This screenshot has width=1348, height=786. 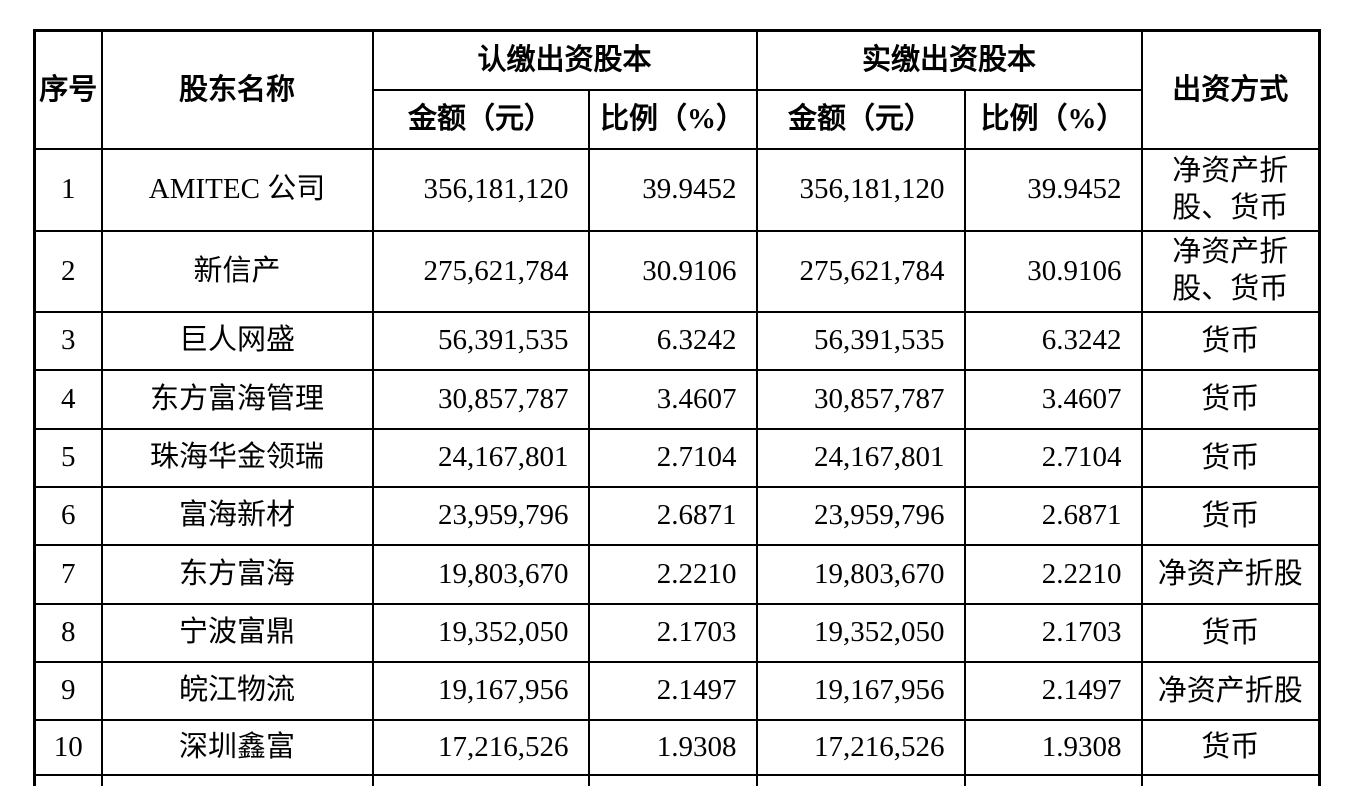 I want to click on contribution-method-text: 净资产折股, so click(x=1230, y=690).